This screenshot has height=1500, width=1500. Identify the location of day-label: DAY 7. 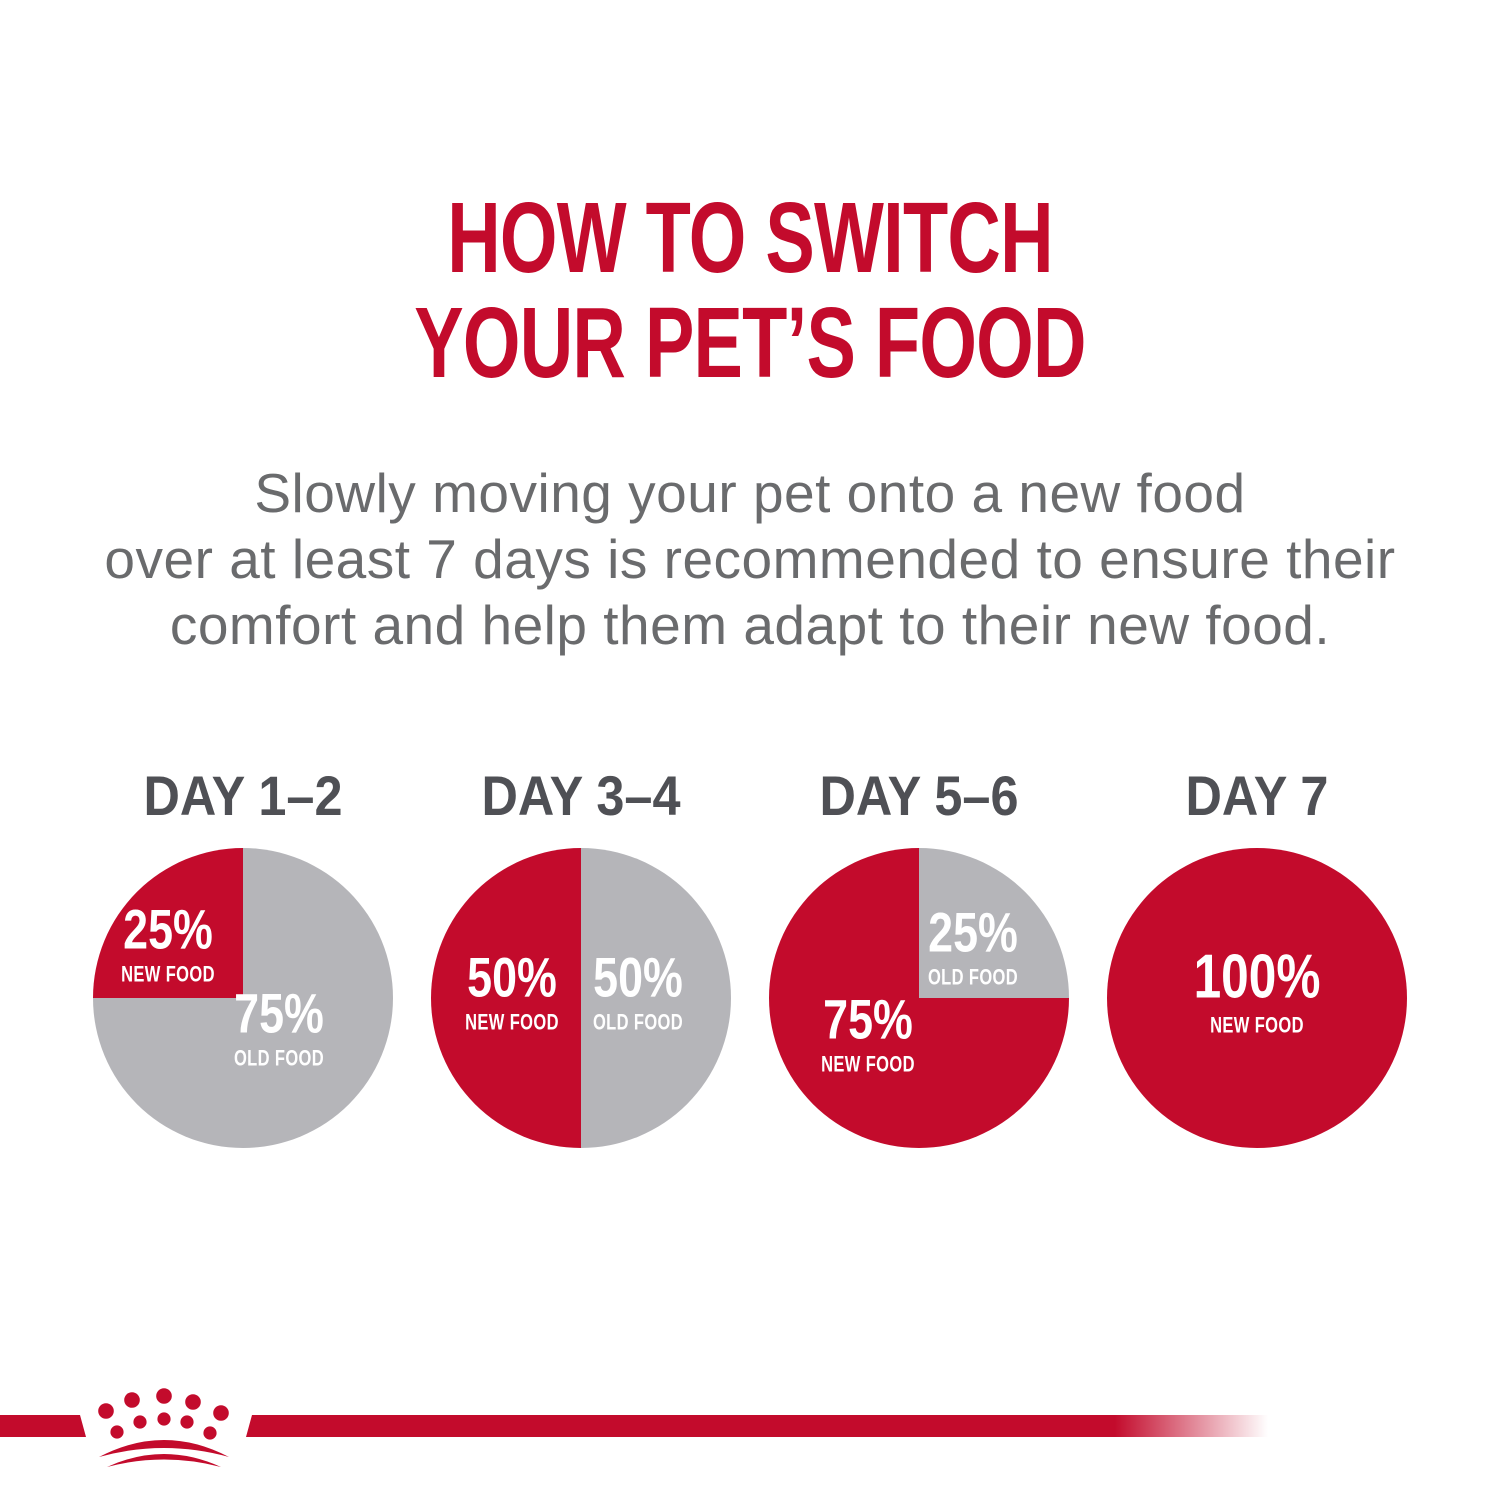
(1257, 795).